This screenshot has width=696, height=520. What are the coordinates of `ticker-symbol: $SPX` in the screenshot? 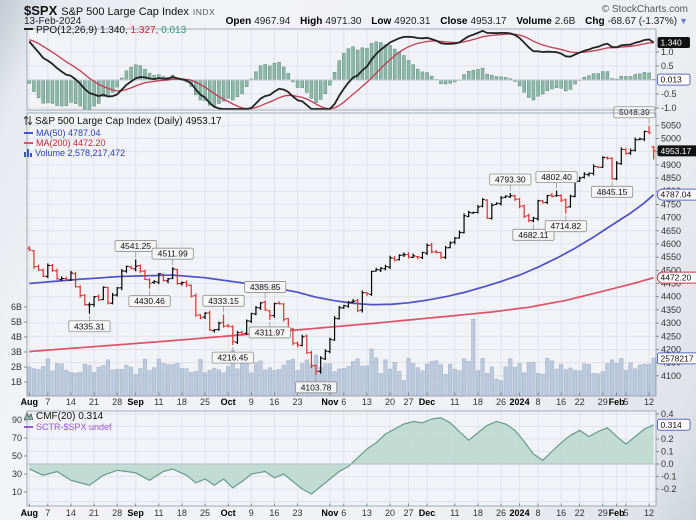 It's located at (41, 10).